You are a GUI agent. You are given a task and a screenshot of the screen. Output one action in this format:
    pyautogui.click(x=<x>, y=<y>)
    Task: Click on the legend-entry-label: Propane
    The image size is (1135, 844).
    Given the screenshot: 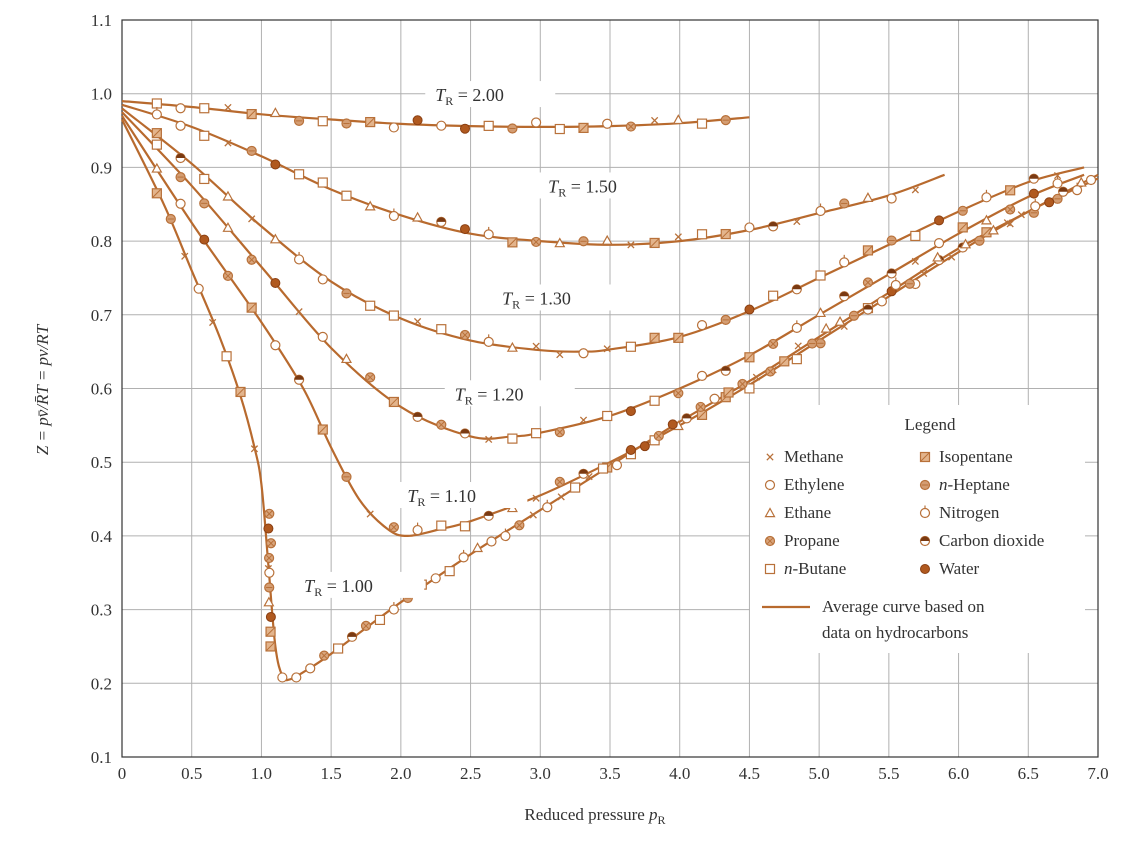 What is the action you would take?
    pyautogui.click(x=812, y=540)
    